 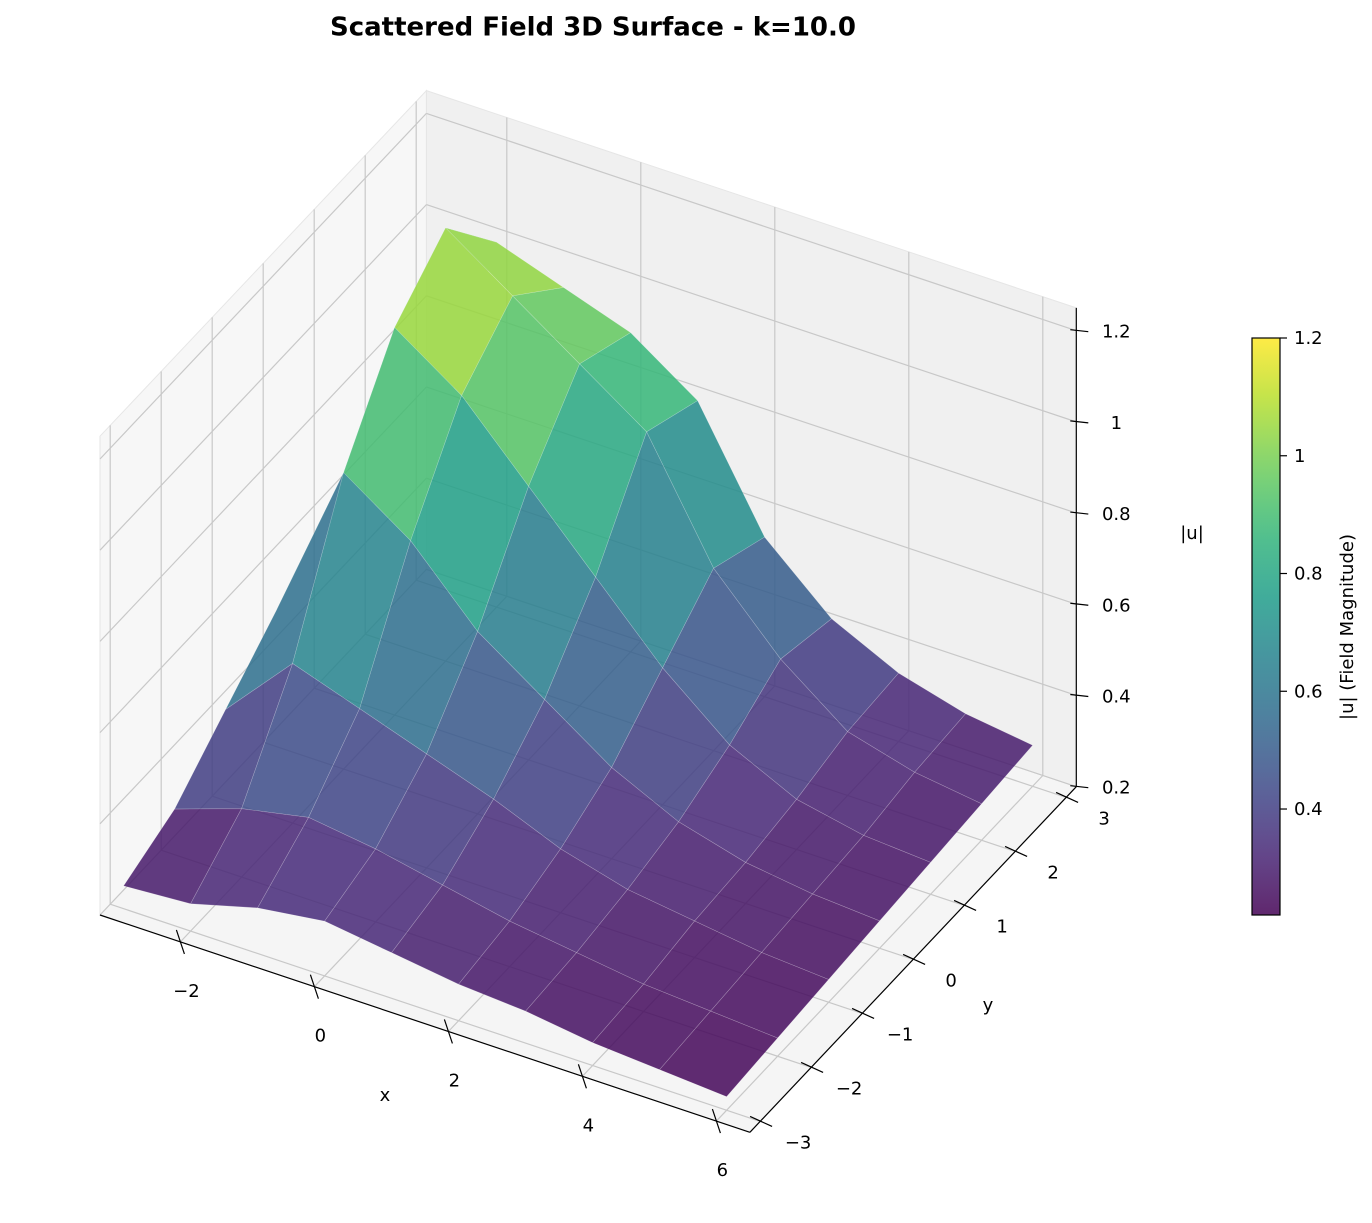 What do you see at coordinates (425, 1023) in the screenshot?
I see `x-axis` at bounding box center [425, 1023].